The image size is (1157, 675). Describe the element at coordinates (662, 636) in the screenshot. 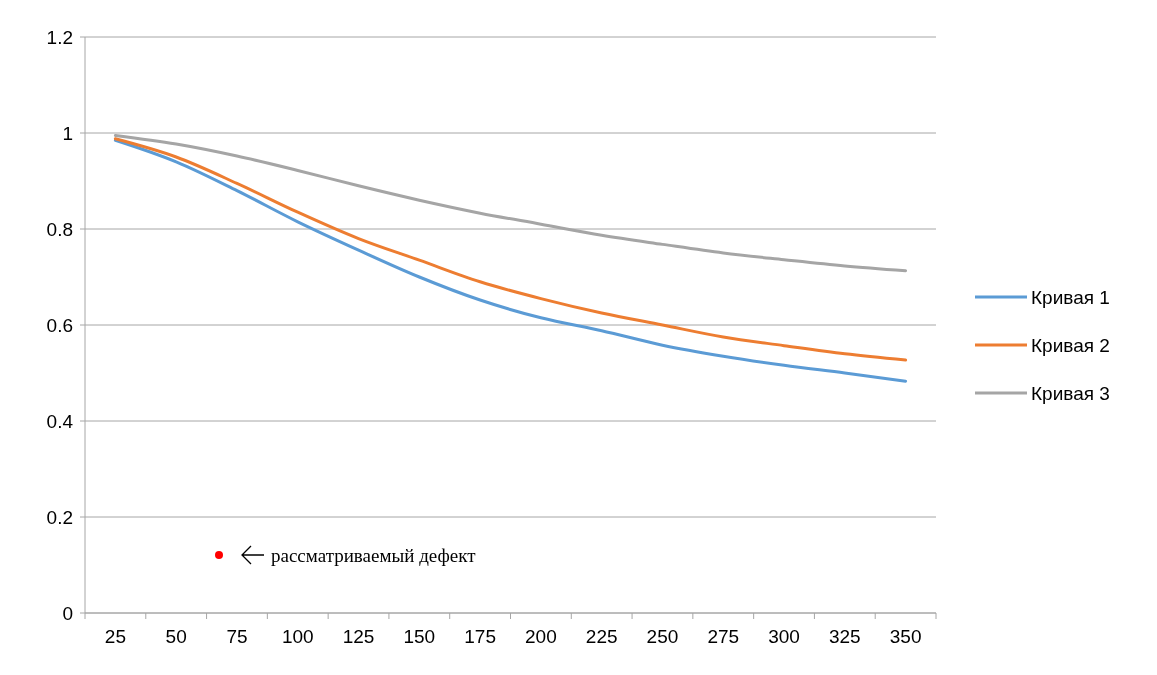

I see `x-tick-label: 250` at that location.